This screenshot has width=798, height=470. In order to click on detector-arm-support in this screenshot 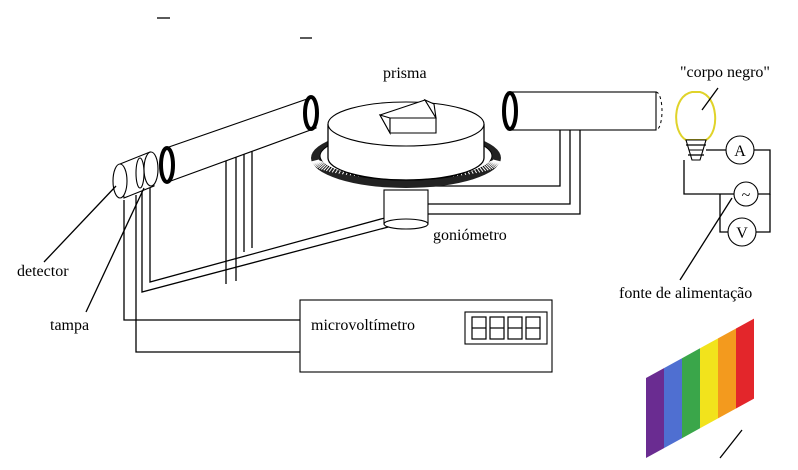, I will do `click(258, 251)`.